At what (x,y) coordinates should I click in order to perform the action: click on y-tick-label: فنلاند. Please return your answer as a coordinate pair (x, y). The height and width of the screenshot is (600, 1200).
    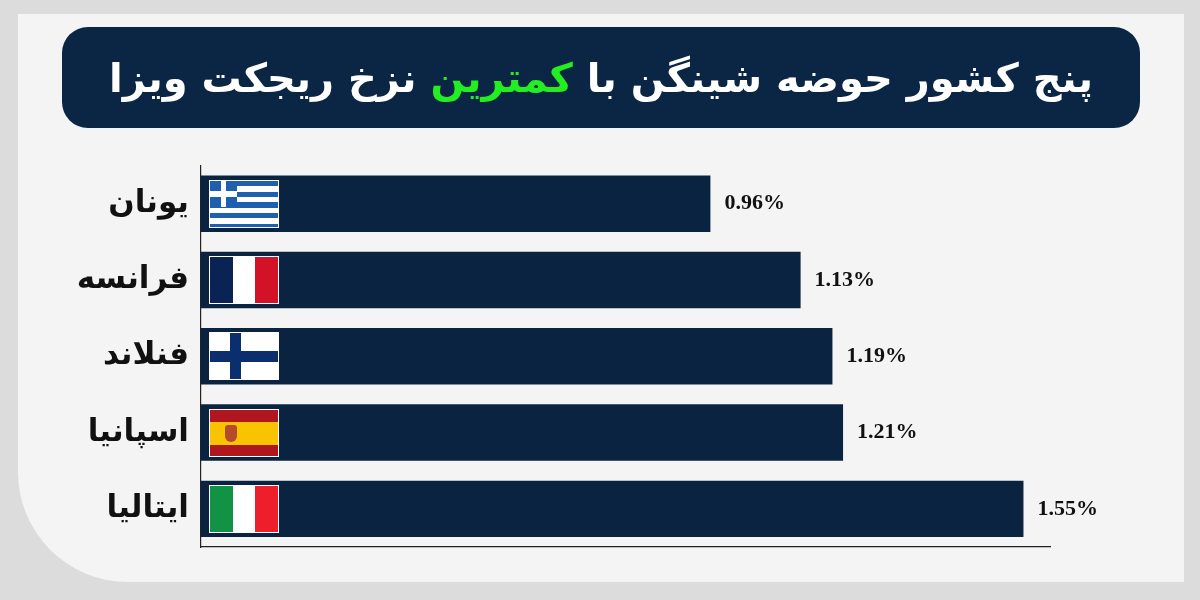
    Looking at the image, I should click on (145, 353).